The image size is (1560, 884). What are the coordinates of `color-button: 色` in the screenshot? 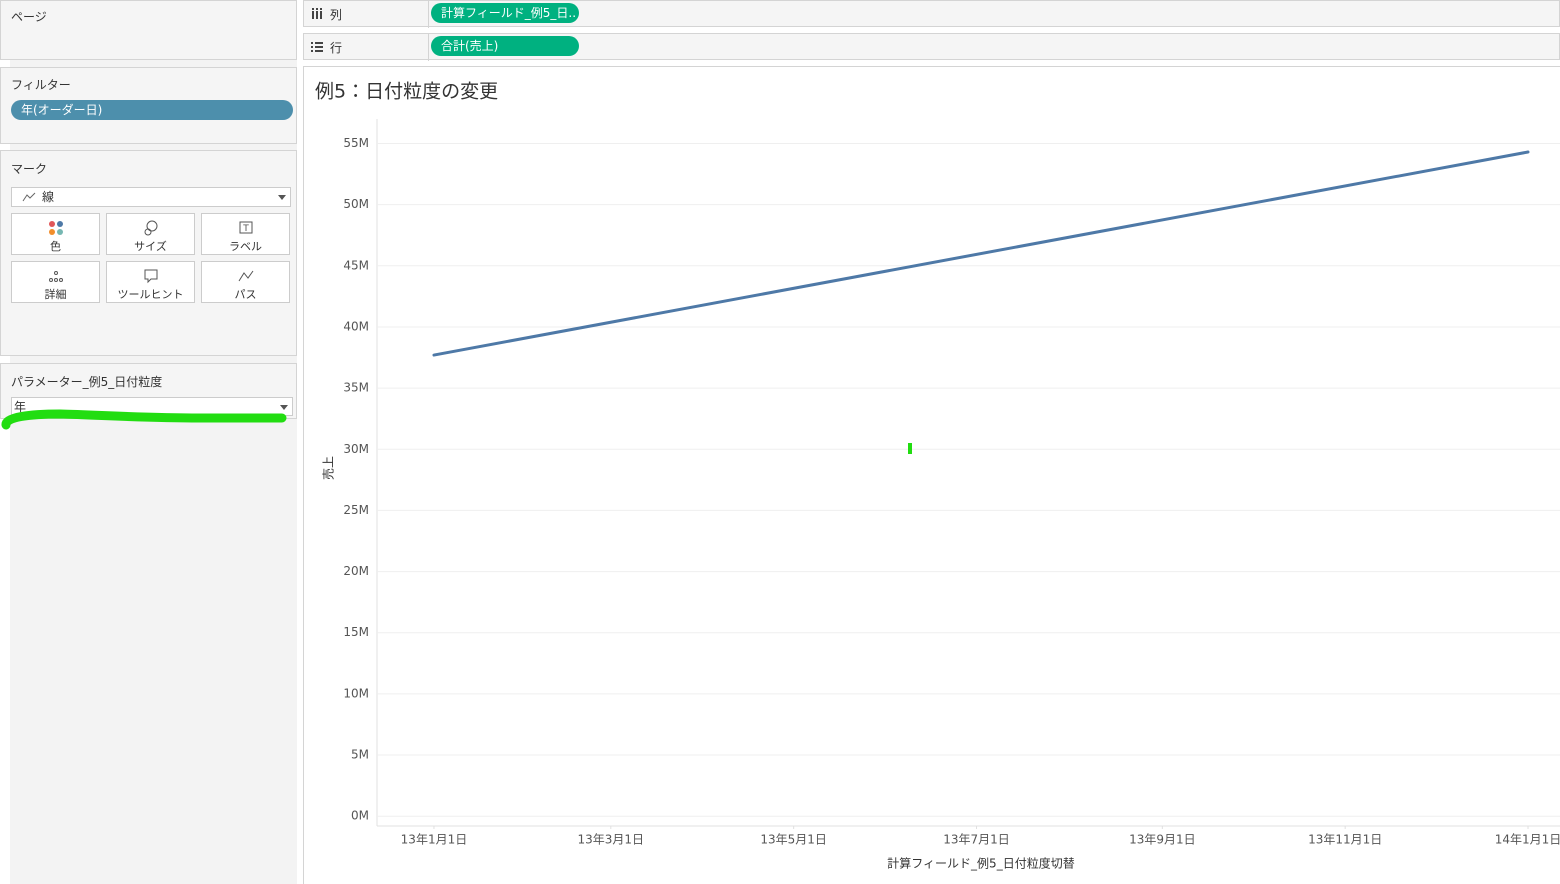 It's located at (55, 234).